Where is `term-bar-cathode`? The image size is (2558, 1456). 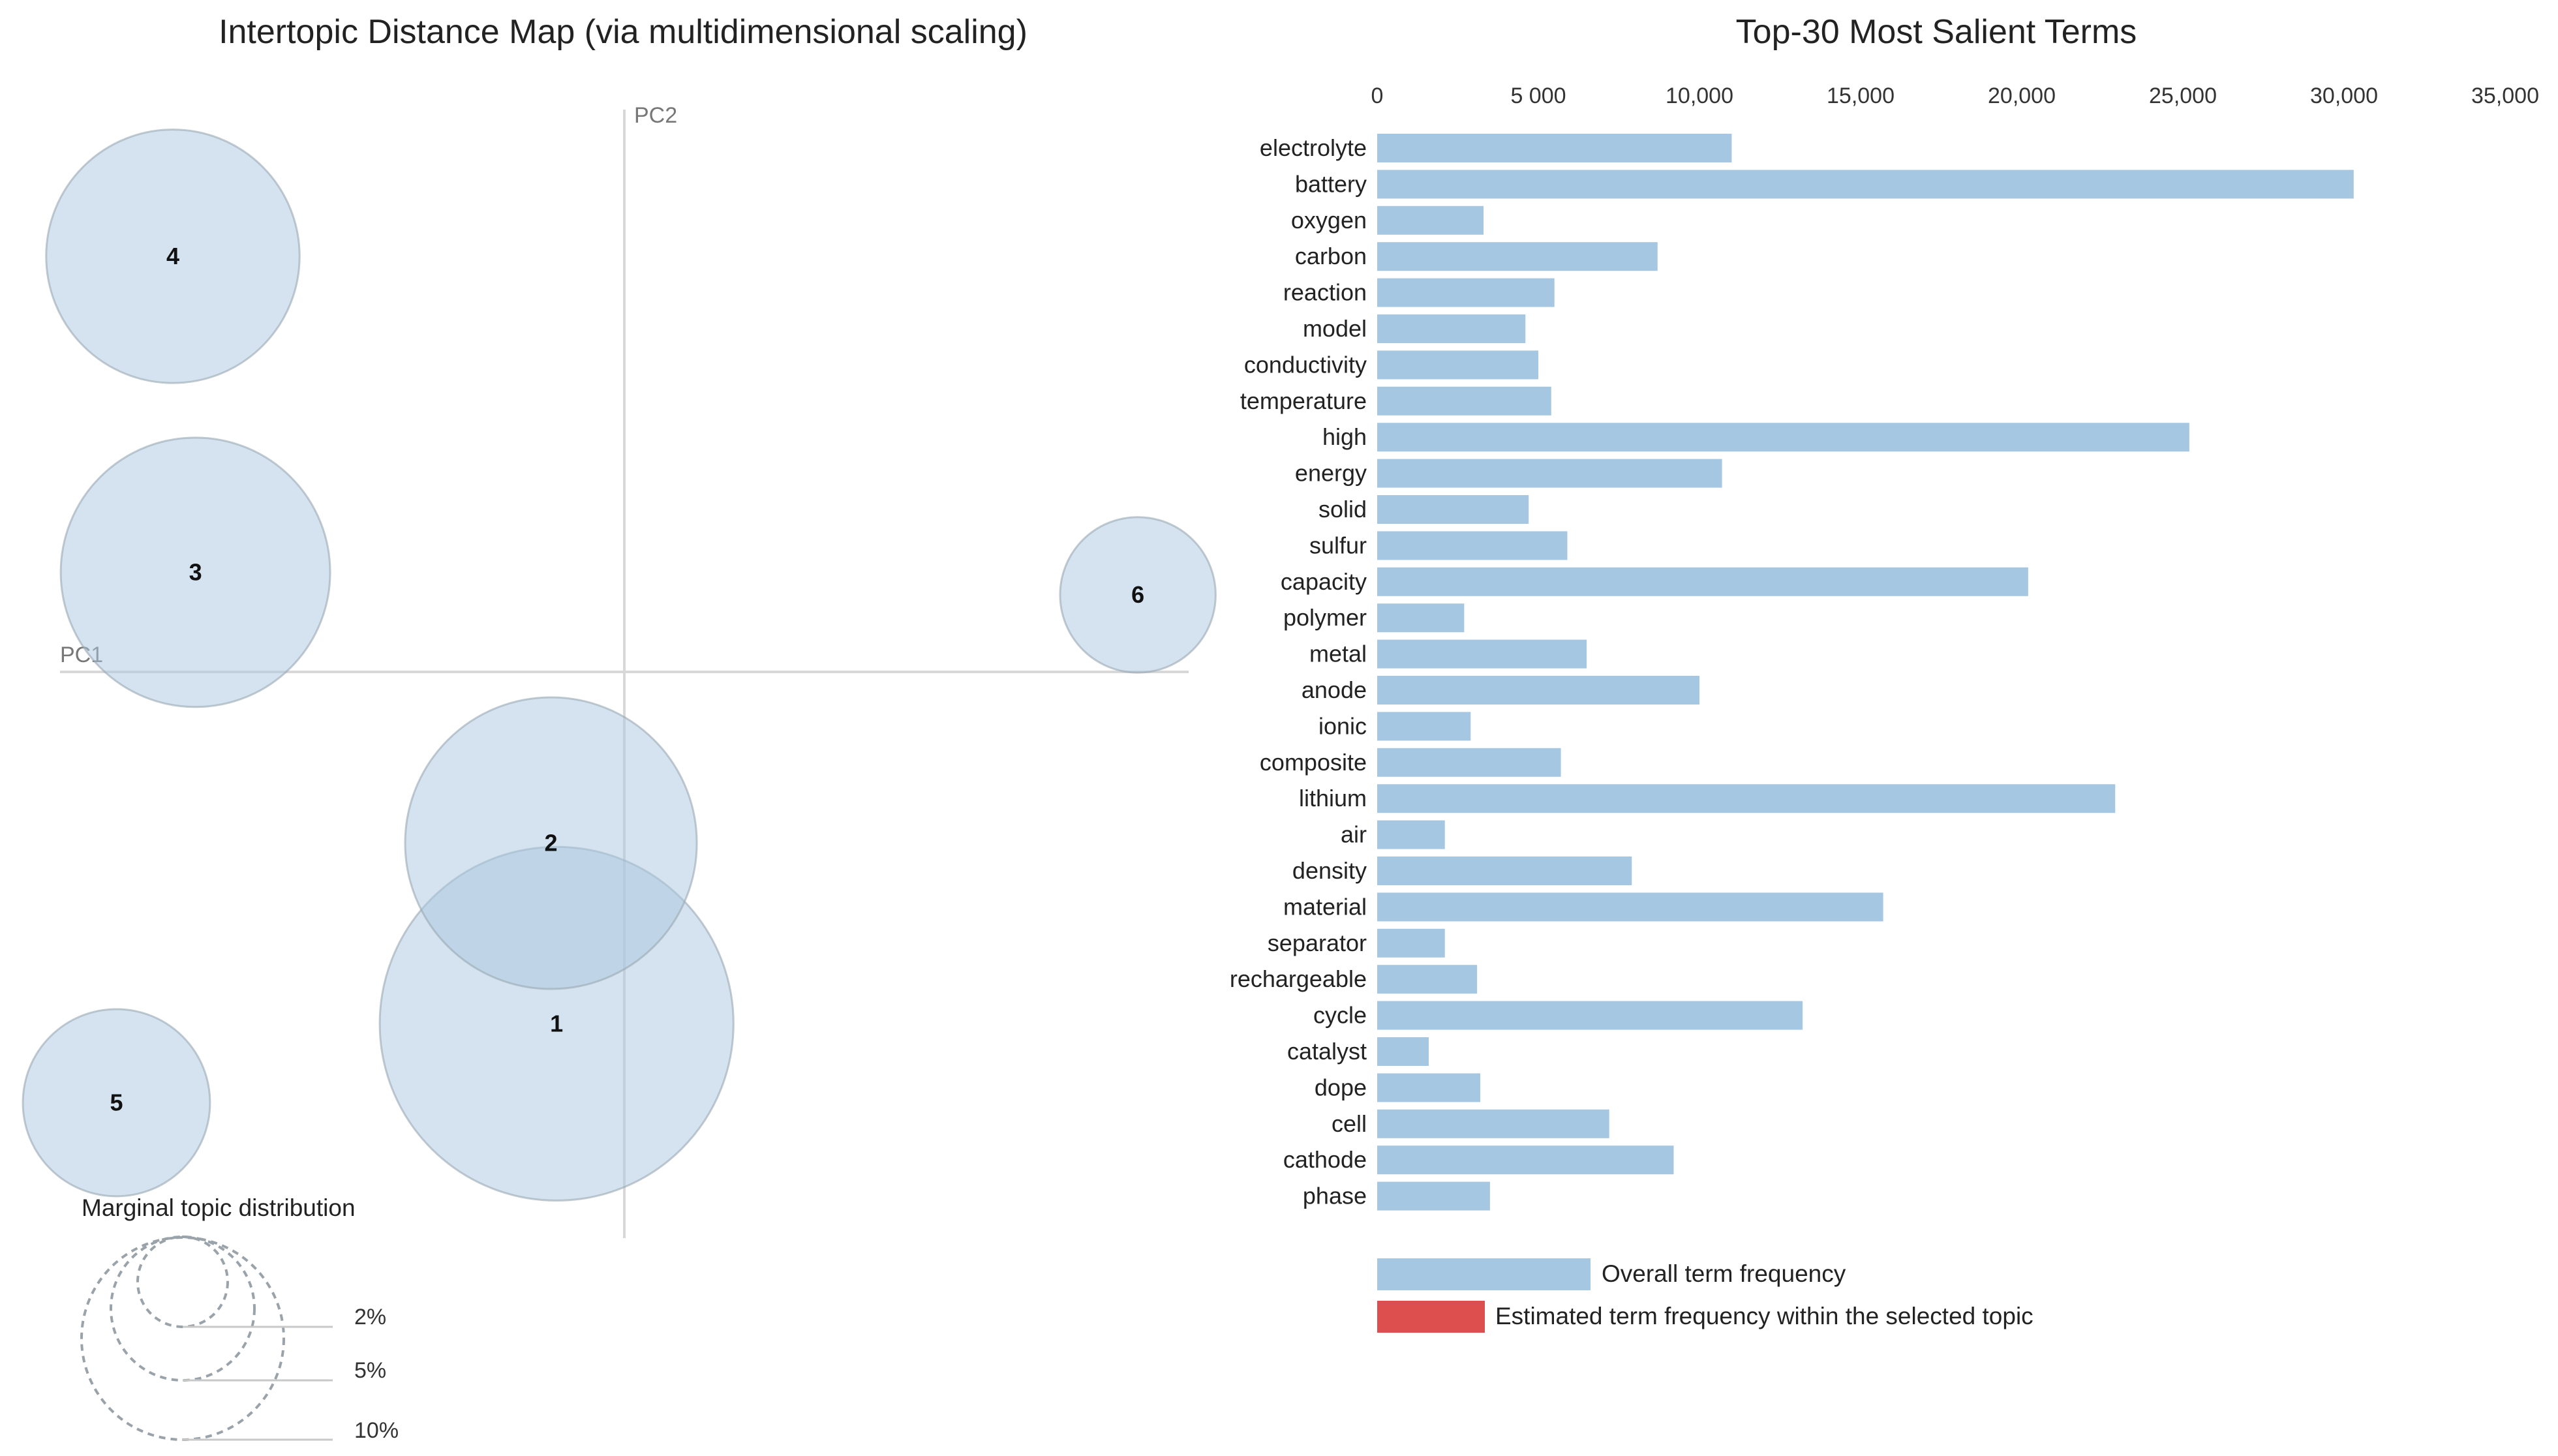 term-bar-cathode is located at coordinates (1525, 1160).